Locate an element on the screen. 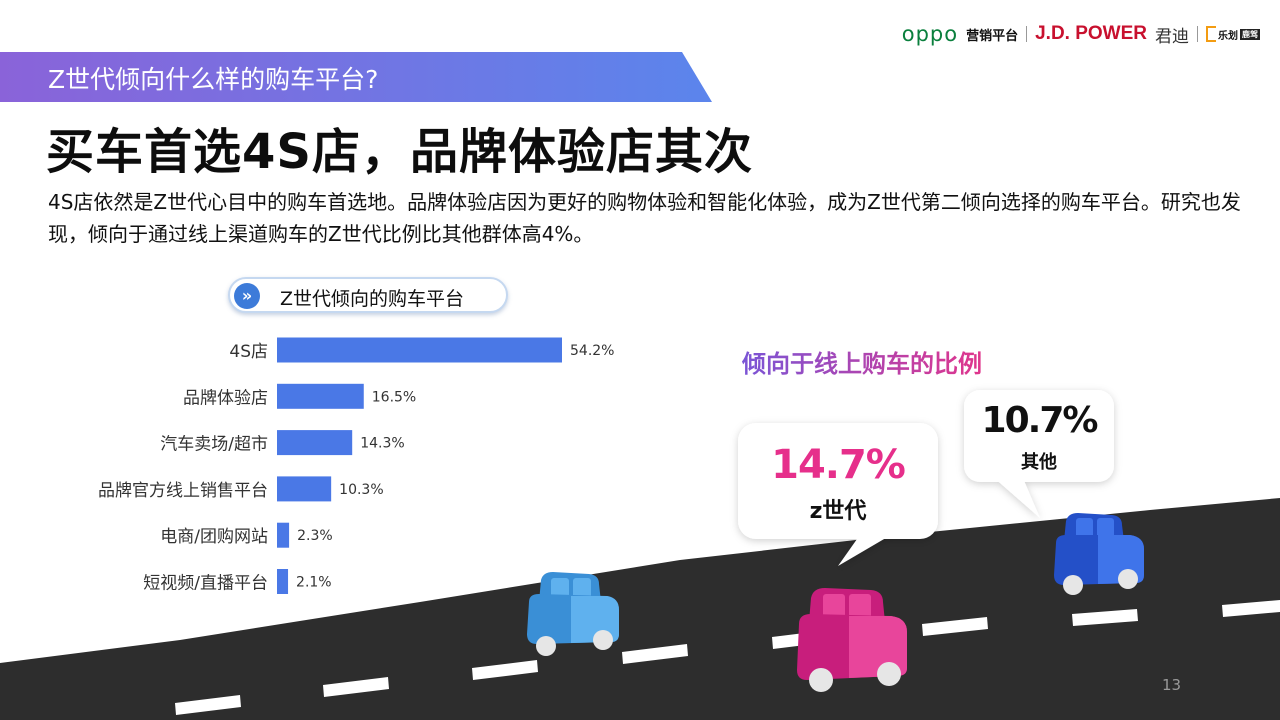  bar-category-label: 汽车卖场/超市 is located at coordinates (214, 445).